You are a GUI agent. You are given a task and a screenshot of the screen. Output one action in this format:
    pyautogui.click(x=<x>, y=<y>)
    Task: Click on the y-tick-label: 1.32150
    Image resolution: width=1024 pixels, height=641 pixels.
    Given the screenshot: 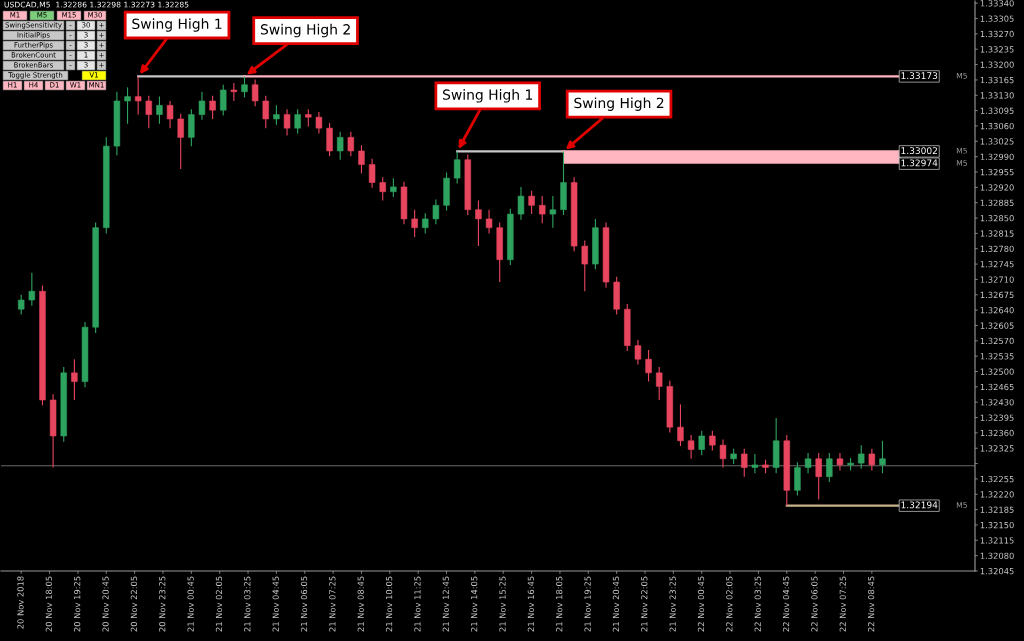 What is the action you would take?
    pyautogui.click(x=997, y=525)
    